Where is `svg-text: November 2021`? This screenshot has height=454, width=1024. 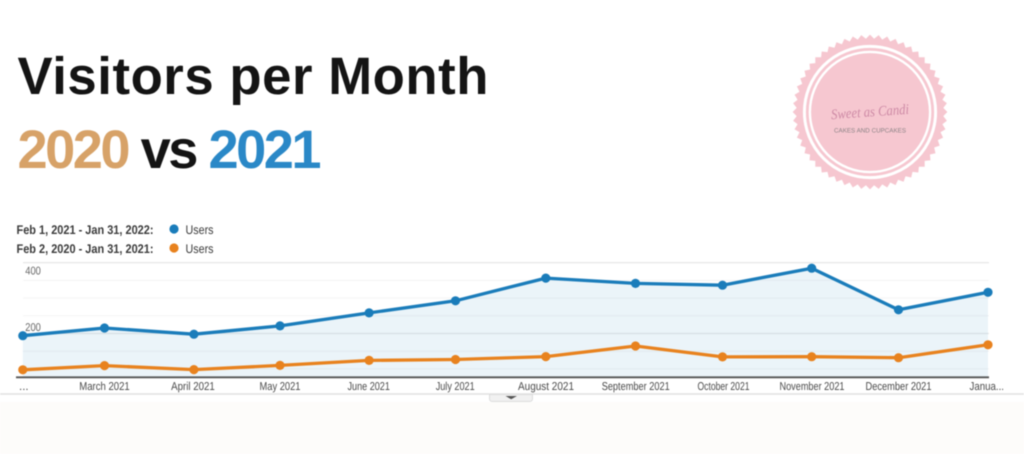 svg-text: November 2021 is located at coordinates (812, 387).